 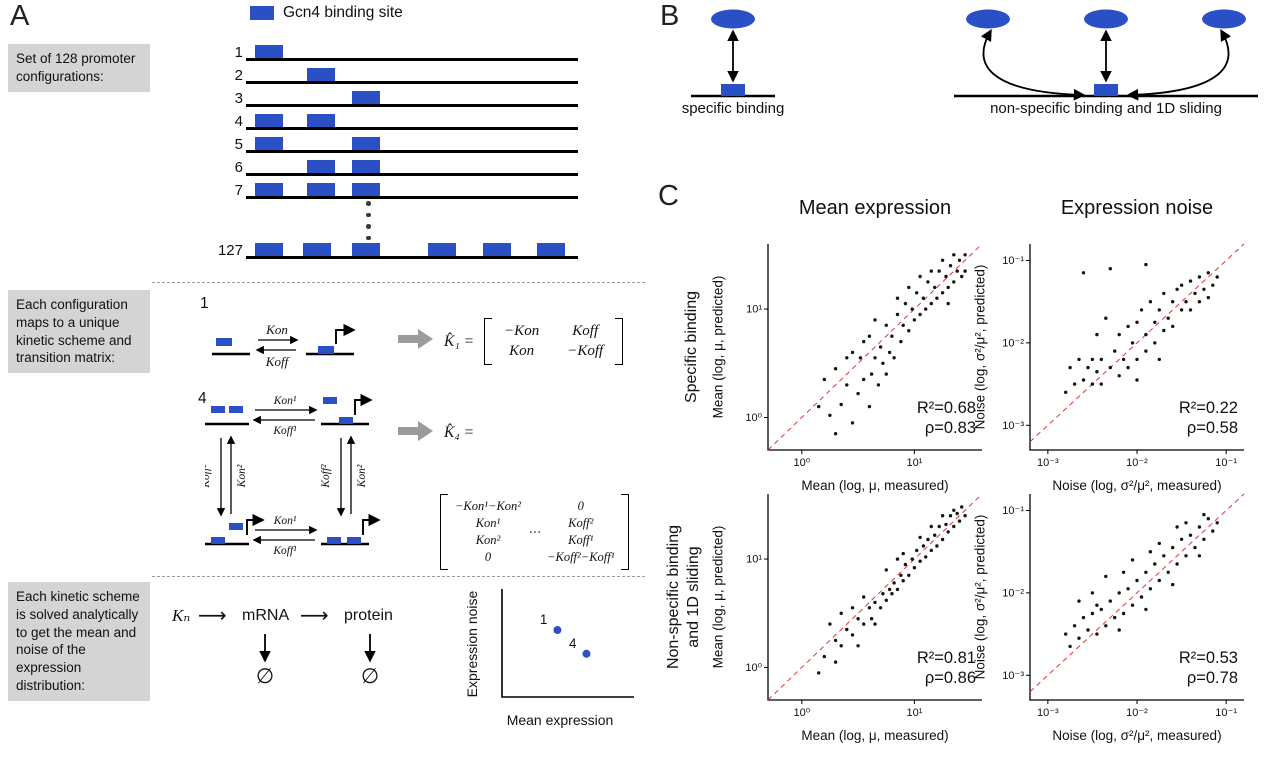 I want to click on x-tick-label: 10⁻², so click(x=1137, y=463).